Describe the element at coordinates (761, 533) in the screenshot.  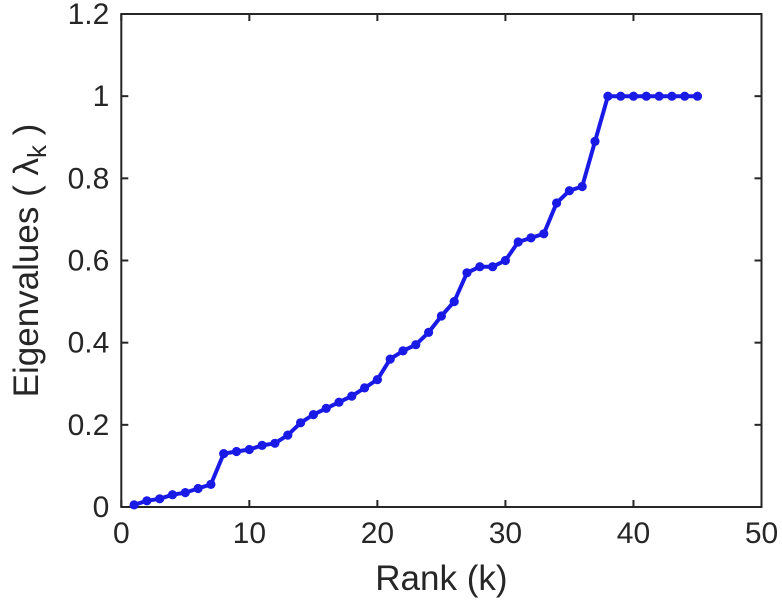
I see `x-tick-label: 50` at that location.